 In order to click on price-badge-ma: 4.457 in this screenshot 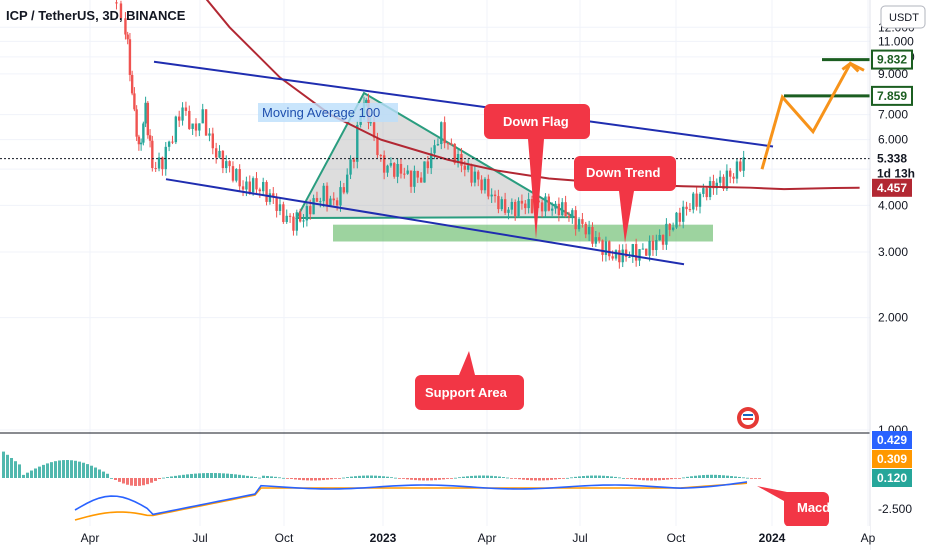, I will do `click(892, 187)`.